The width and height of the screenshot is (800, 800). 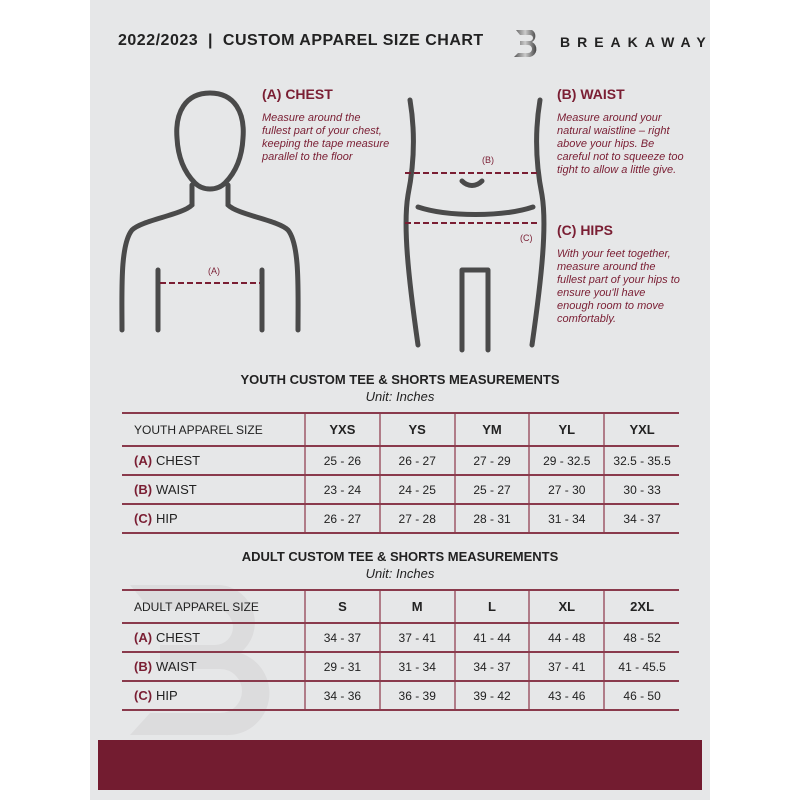 I want to click on cell: 36 - 39, so click(x=416, y=695).